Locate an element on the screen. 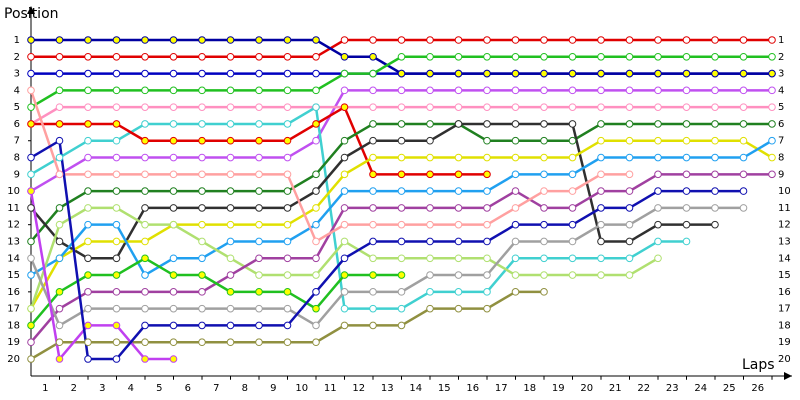 The width and height of the screenshot is (800, 400). y-tick-label-right: 10 is located at coordinates (784, 191).